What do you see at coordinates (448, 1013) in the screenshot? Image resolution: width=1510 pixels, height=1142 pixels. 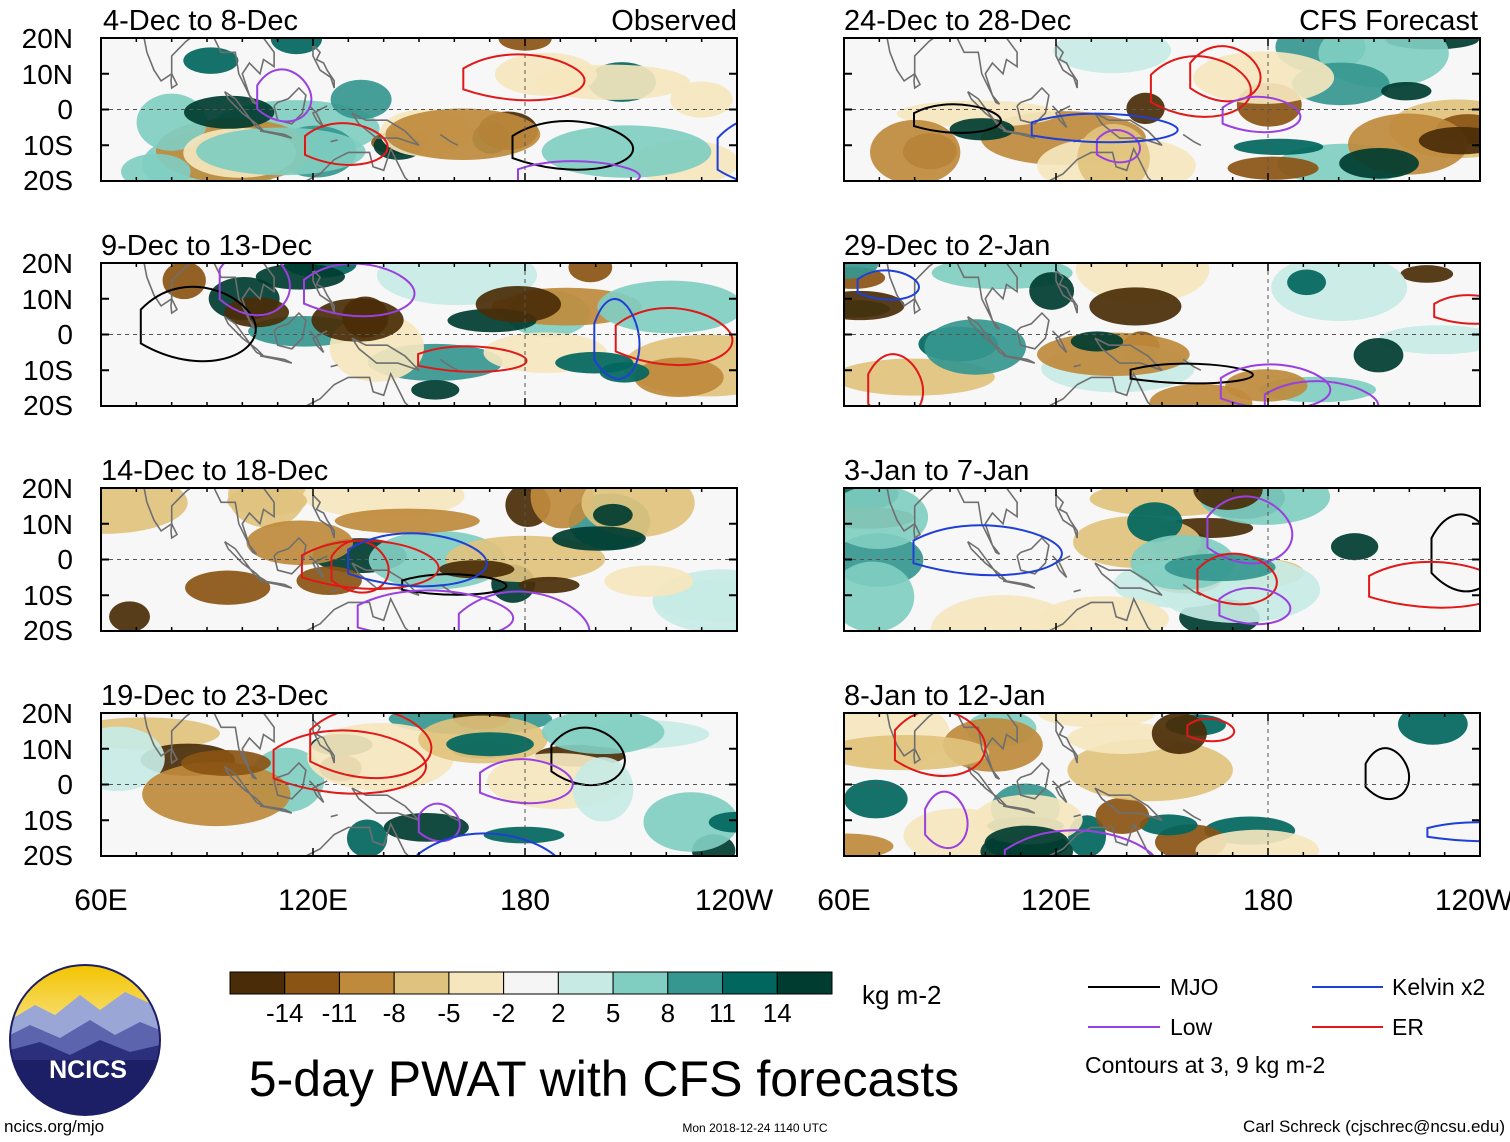 I see `colorbar-tick-label: -5` at bounding box center [448, 1013].